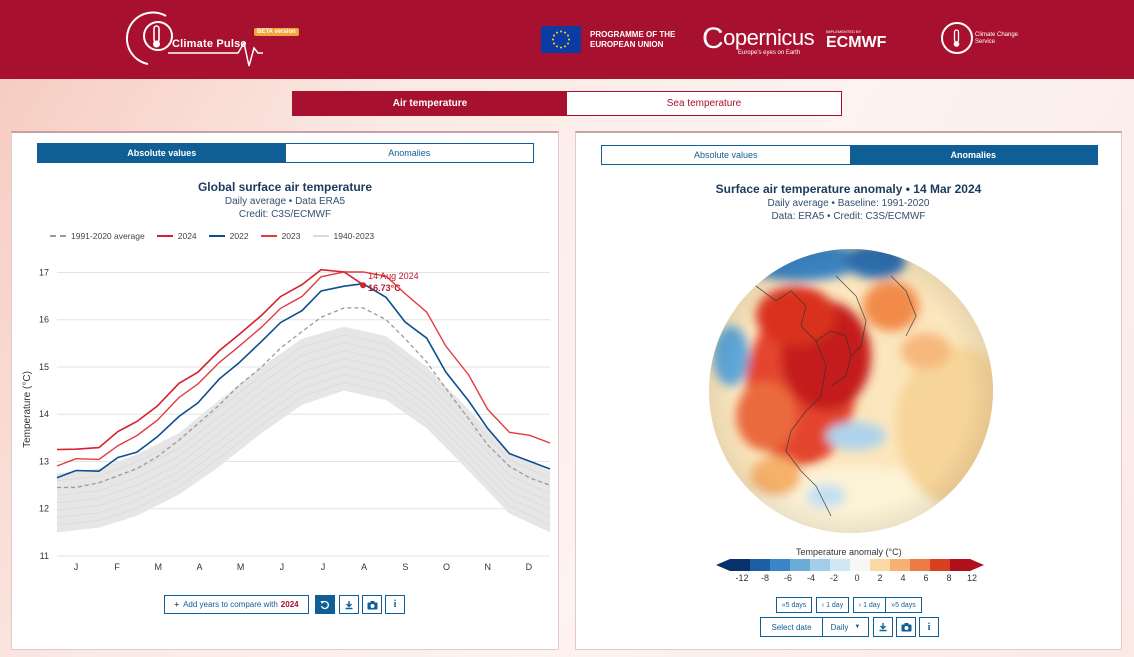  Describe the element at coordinates (176, 236) in the screenshot. I see `legend-item-2024: 2024` at that location.